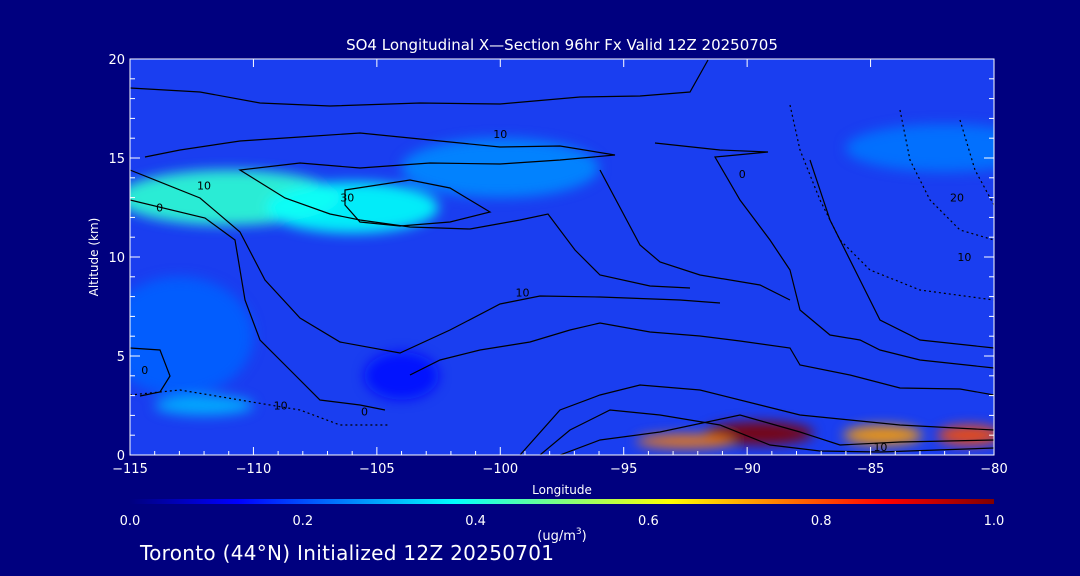 The width and height of the screenshot is (1080, 576). Describe the element at coordinates (562, 501) in the screenshot. I see `colorbar-gradient` at that location.